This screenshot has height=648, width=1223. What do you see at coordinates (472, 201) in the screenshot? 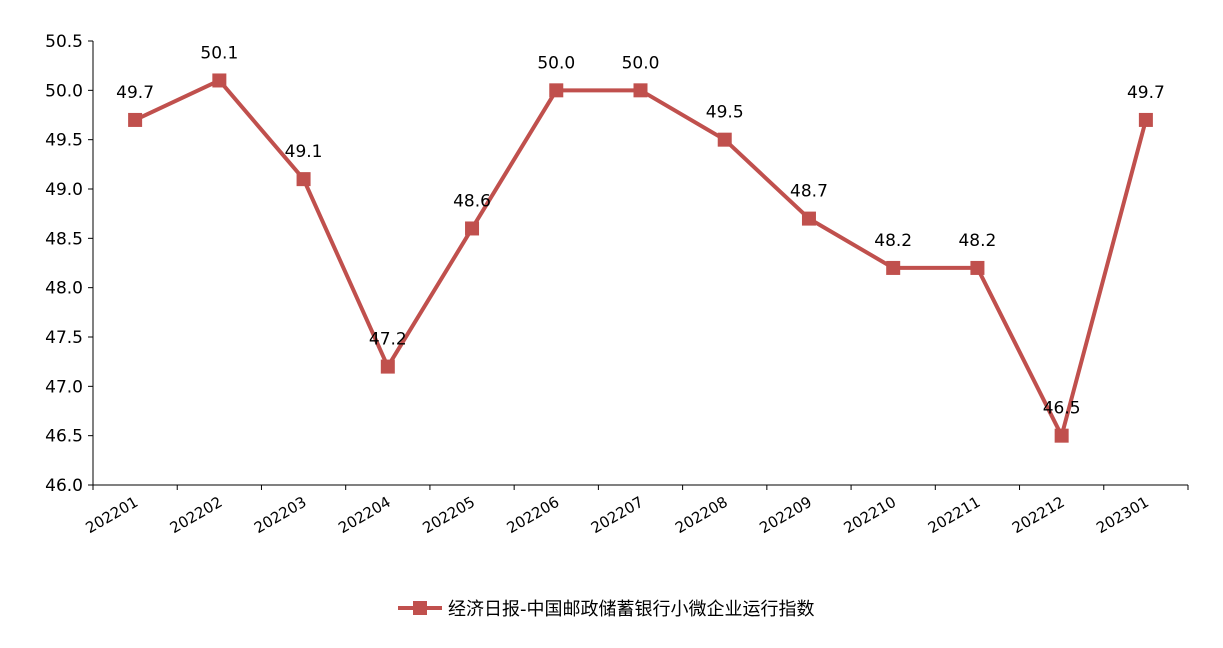
I see `data-label: 48.6` at bounding box center [472, 201].